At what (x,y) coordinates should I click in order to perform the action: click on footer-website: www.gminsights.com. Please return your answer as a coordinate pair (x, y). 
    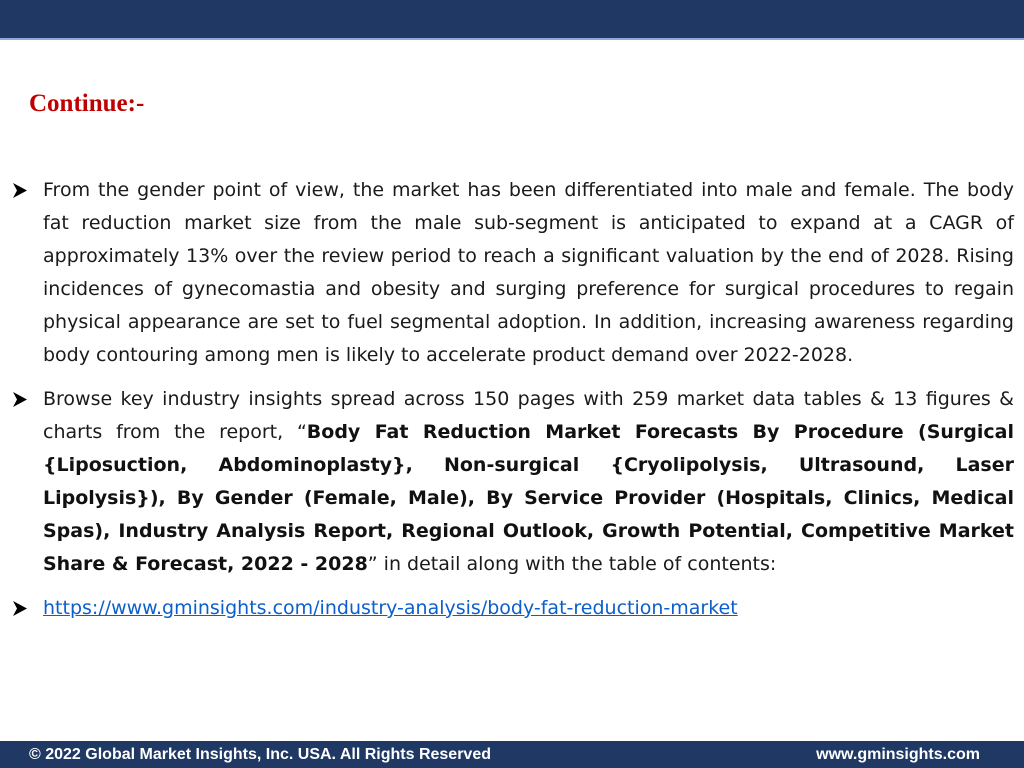
    Looking at the image, I should click on (898, 754).